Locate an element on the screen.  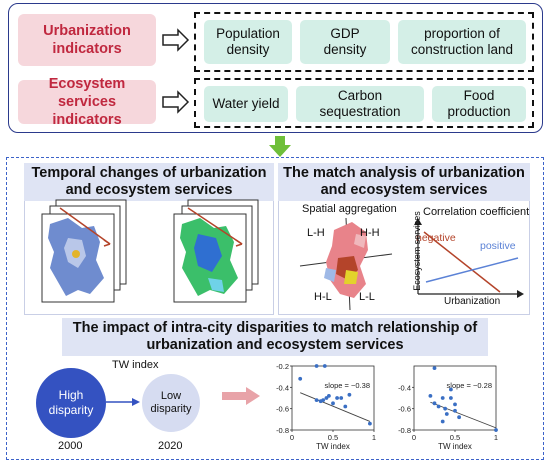
urbanization-item-gdp: GDP density is located at coordinates (345, 42).